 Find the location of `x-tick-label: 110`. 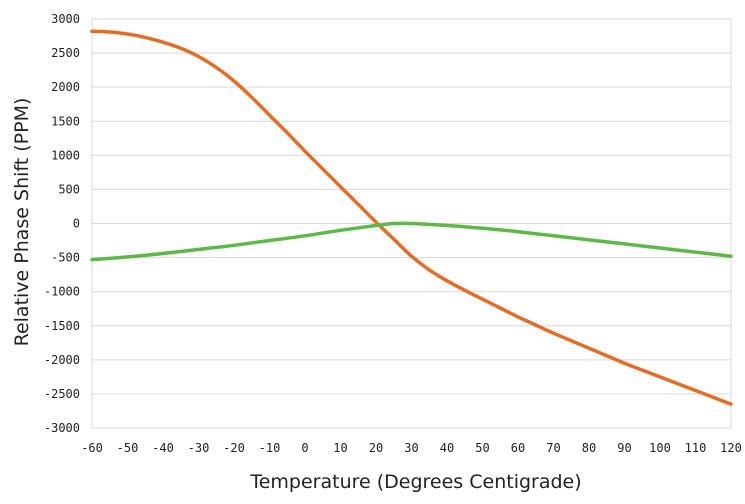

x-tick-label: 110 is located at coordinates (696, 448).